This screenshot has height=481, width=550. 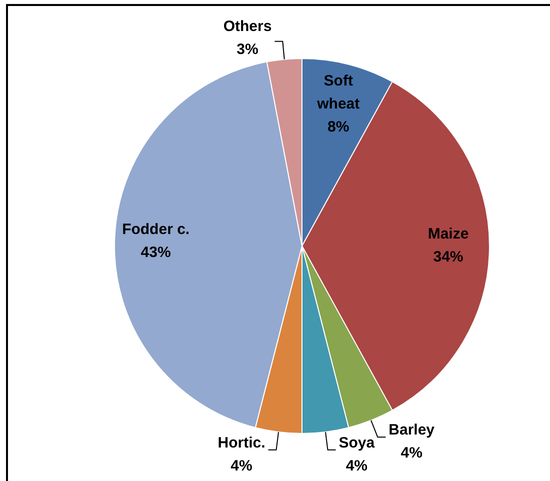 What do you see at coordinates (247, 49) in the screenshot?
I see `data-label: 3%` at bounding box center [247, 49].